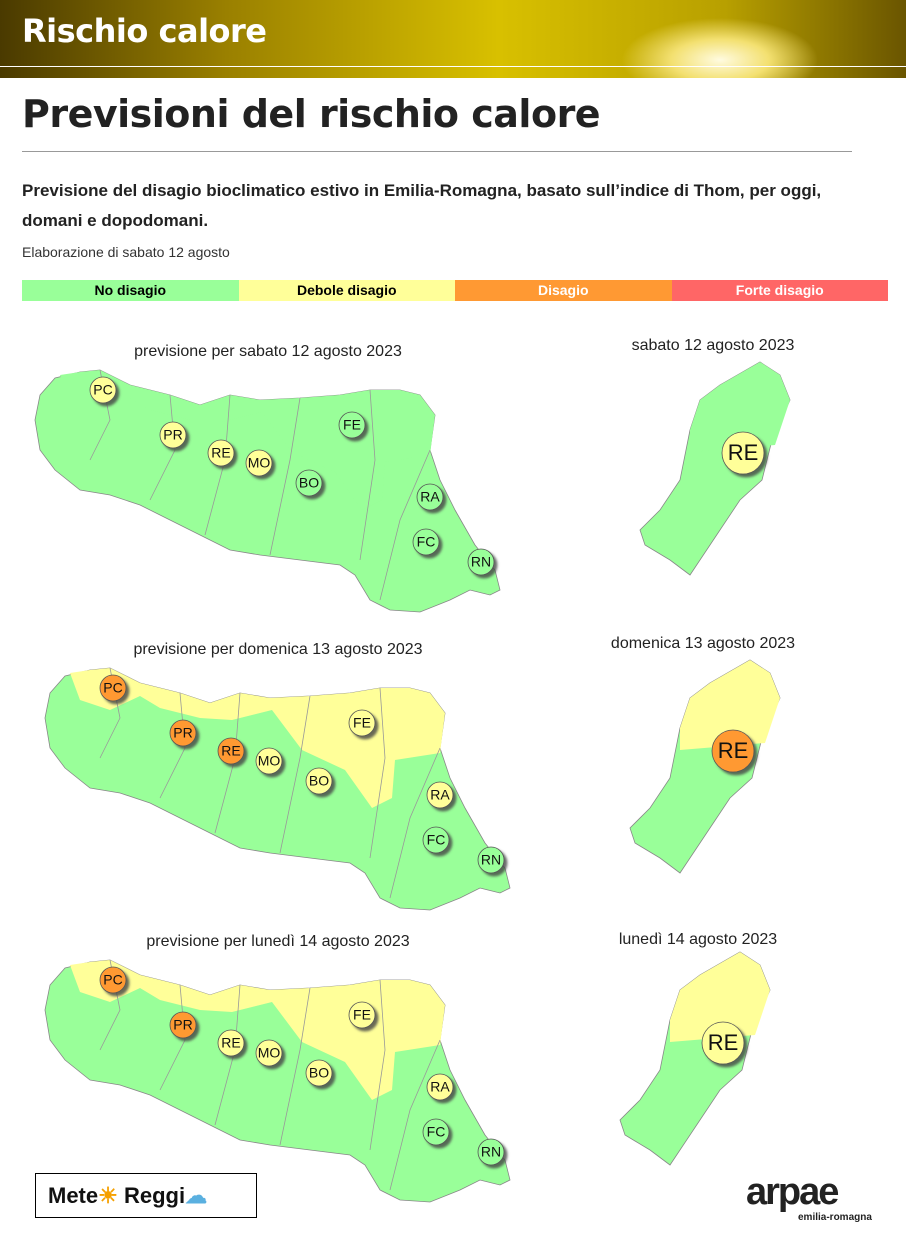 Image resolution: width=906 pixels, height=1244 pixels. Describe the element at coordinates (108, 1195) in the screenshot. I see `sun-icon: ☀` at that location.